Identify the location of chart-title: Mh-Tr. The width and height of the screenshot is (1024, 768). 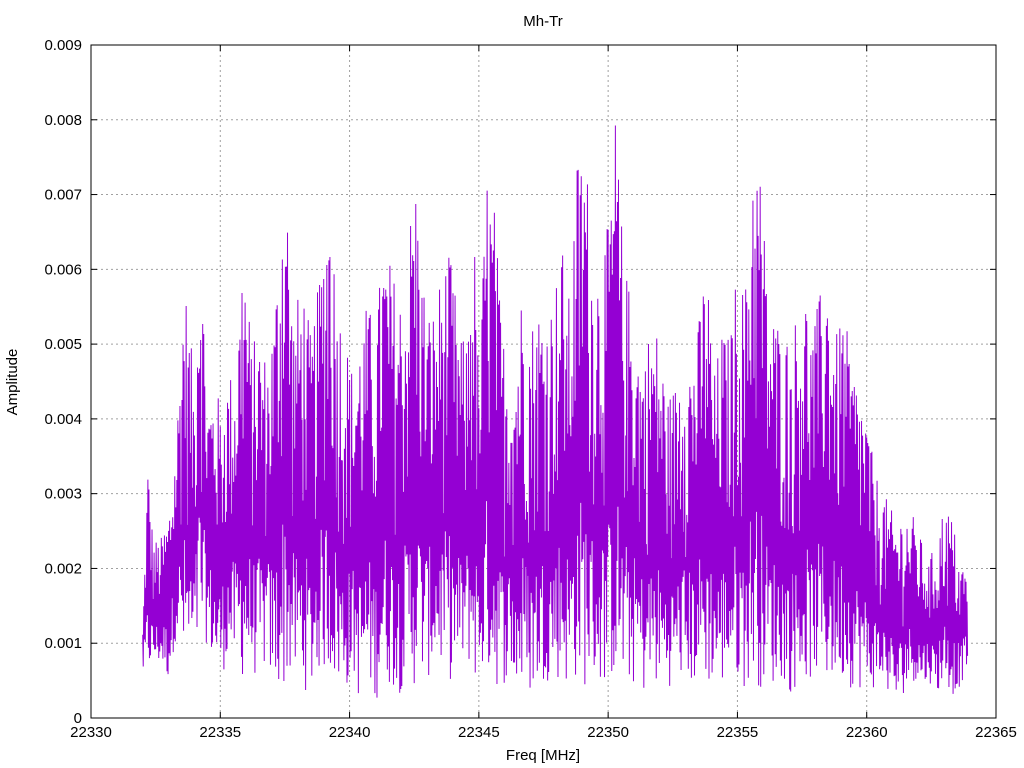
(542, 21).